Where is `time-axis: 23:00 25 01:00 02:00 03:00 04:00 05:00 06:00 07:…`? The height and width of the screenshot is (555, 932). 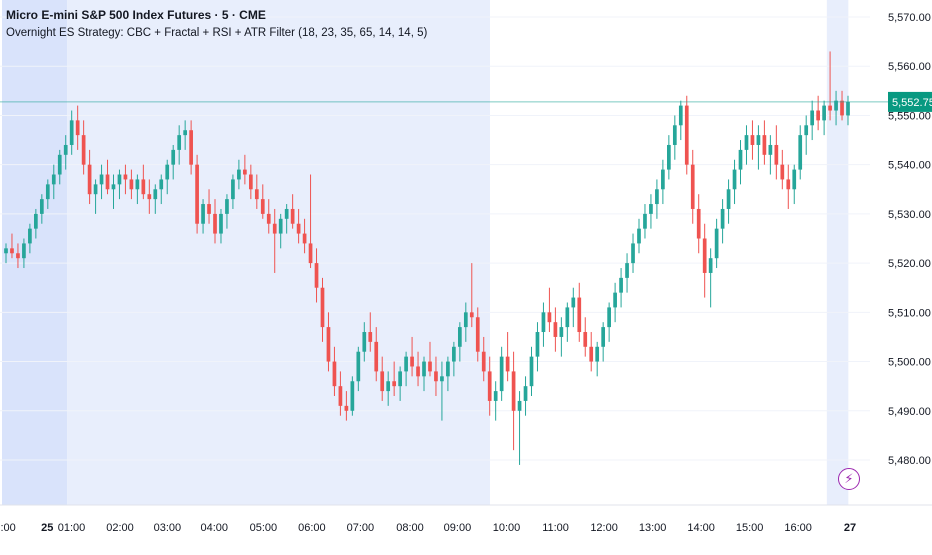 time-axis: 23:00 25 01:00 02:00 03:00 04:00 05:00 06:00 07:… is located at coordinates (466, 519).